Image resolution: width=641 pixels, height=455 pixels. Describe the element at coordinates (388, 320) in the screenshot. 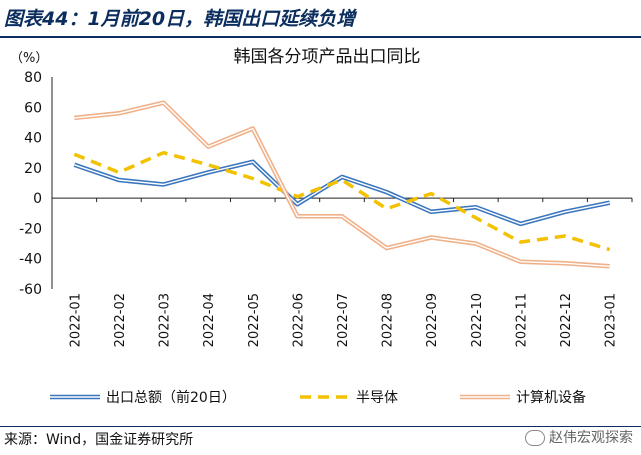

I see `x-tick-label: 2022-08` at that location.